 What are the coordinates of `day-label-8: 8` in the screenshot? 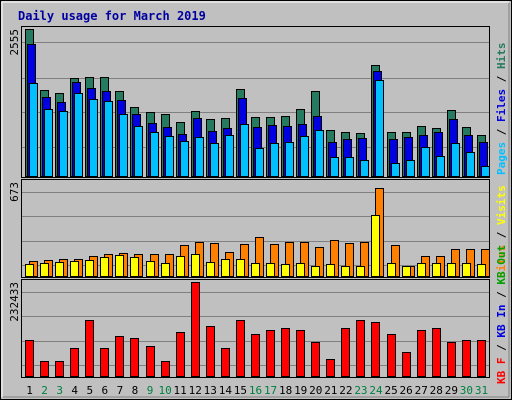 It's located at (135, 390).